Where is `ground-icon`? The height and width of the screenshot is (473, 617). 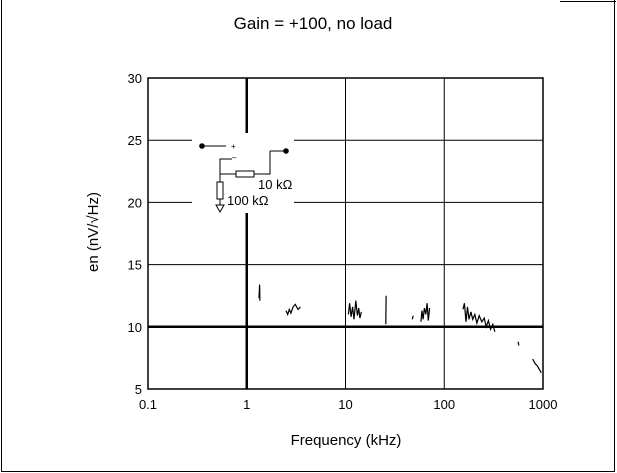
ground-icon is located at coordinates (220, 209).